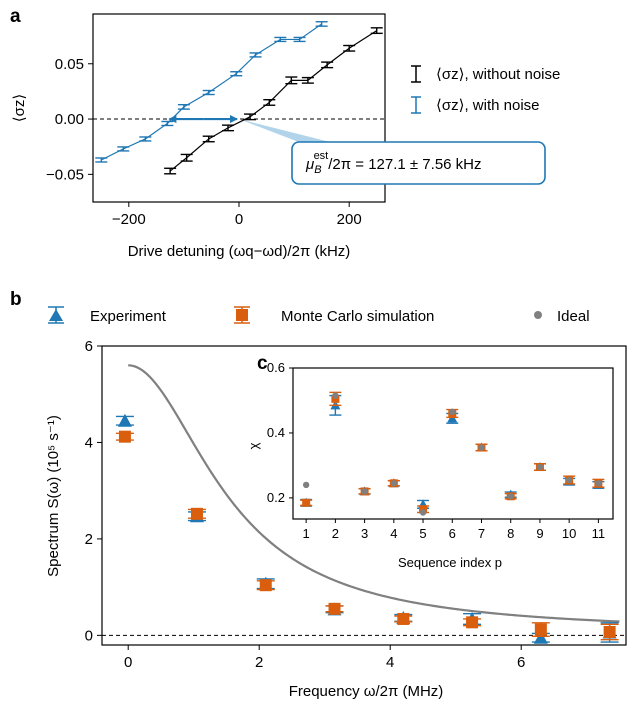 The image size is (629, 706). Describe the element at coordinates (89, 539) in the screenshot. I see `y-tick-label: 2` at that location.